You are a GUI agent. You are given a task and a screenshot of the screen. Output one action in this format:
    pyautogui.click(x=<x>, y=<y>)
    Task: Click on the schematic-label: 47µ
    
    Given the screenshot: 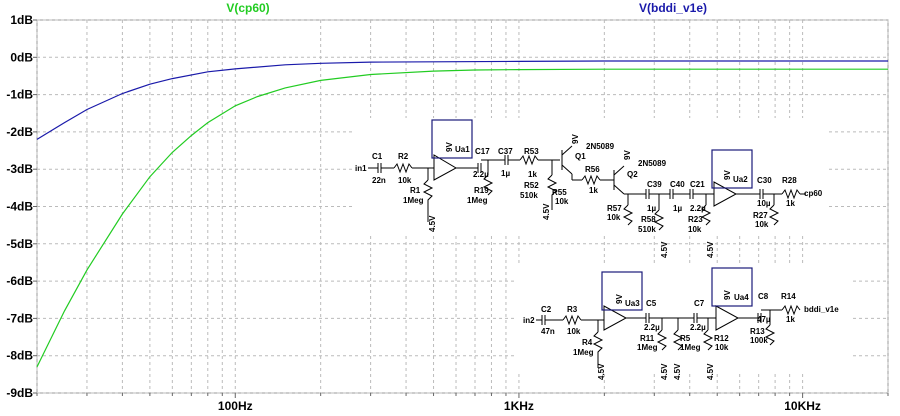 What is the action you would take?
    pyautogui.click(x=764, y=319)
    